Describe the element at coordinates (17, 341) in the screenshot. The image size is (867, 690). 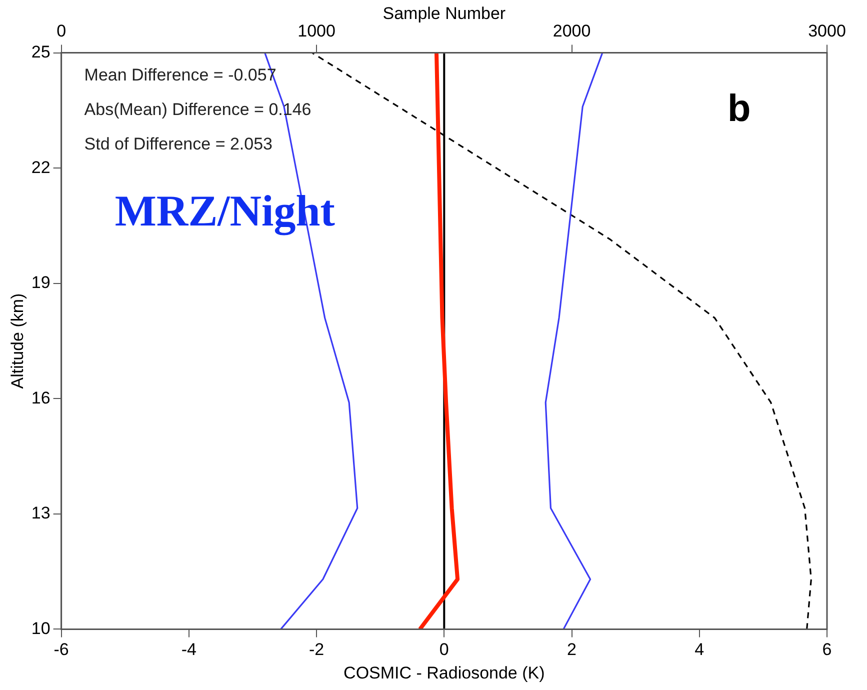
I see `y-axis-title: Altitude (km)` at that location.